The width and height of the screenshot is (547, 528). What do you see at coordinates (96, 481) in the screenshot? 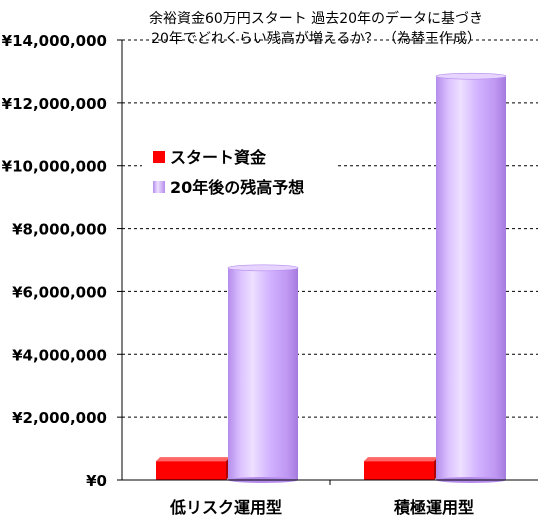
I see `y-tick-label: ¥0` at bounding box center [96, 481].